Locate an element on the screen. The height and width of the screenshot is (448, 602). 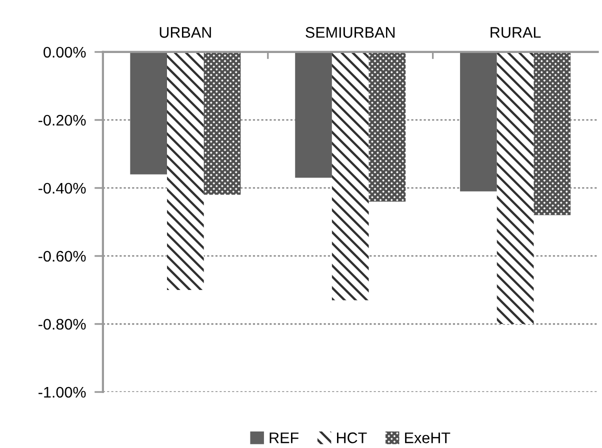
x-tick-label: URBAN is located at coordinates (185, 32).